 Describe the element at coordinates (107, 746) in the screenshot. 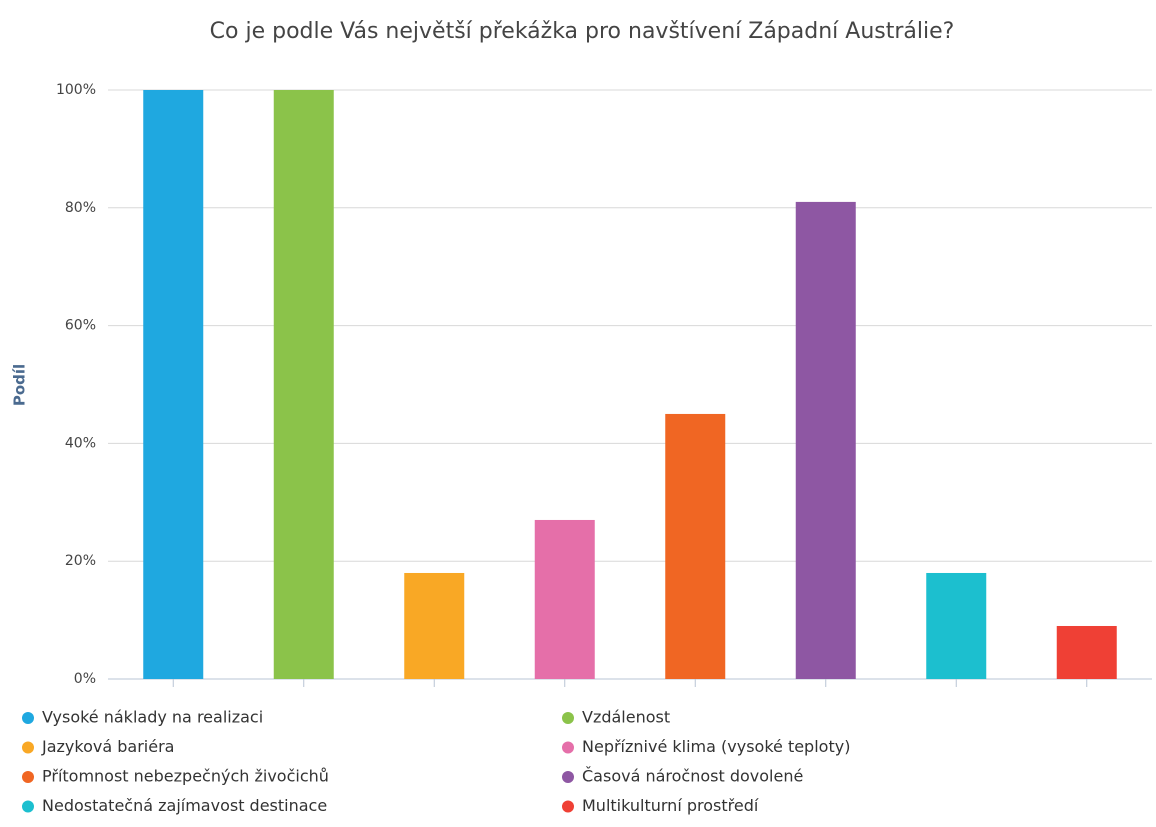

I see `legend-label: Jazyková bariéra` at that location.